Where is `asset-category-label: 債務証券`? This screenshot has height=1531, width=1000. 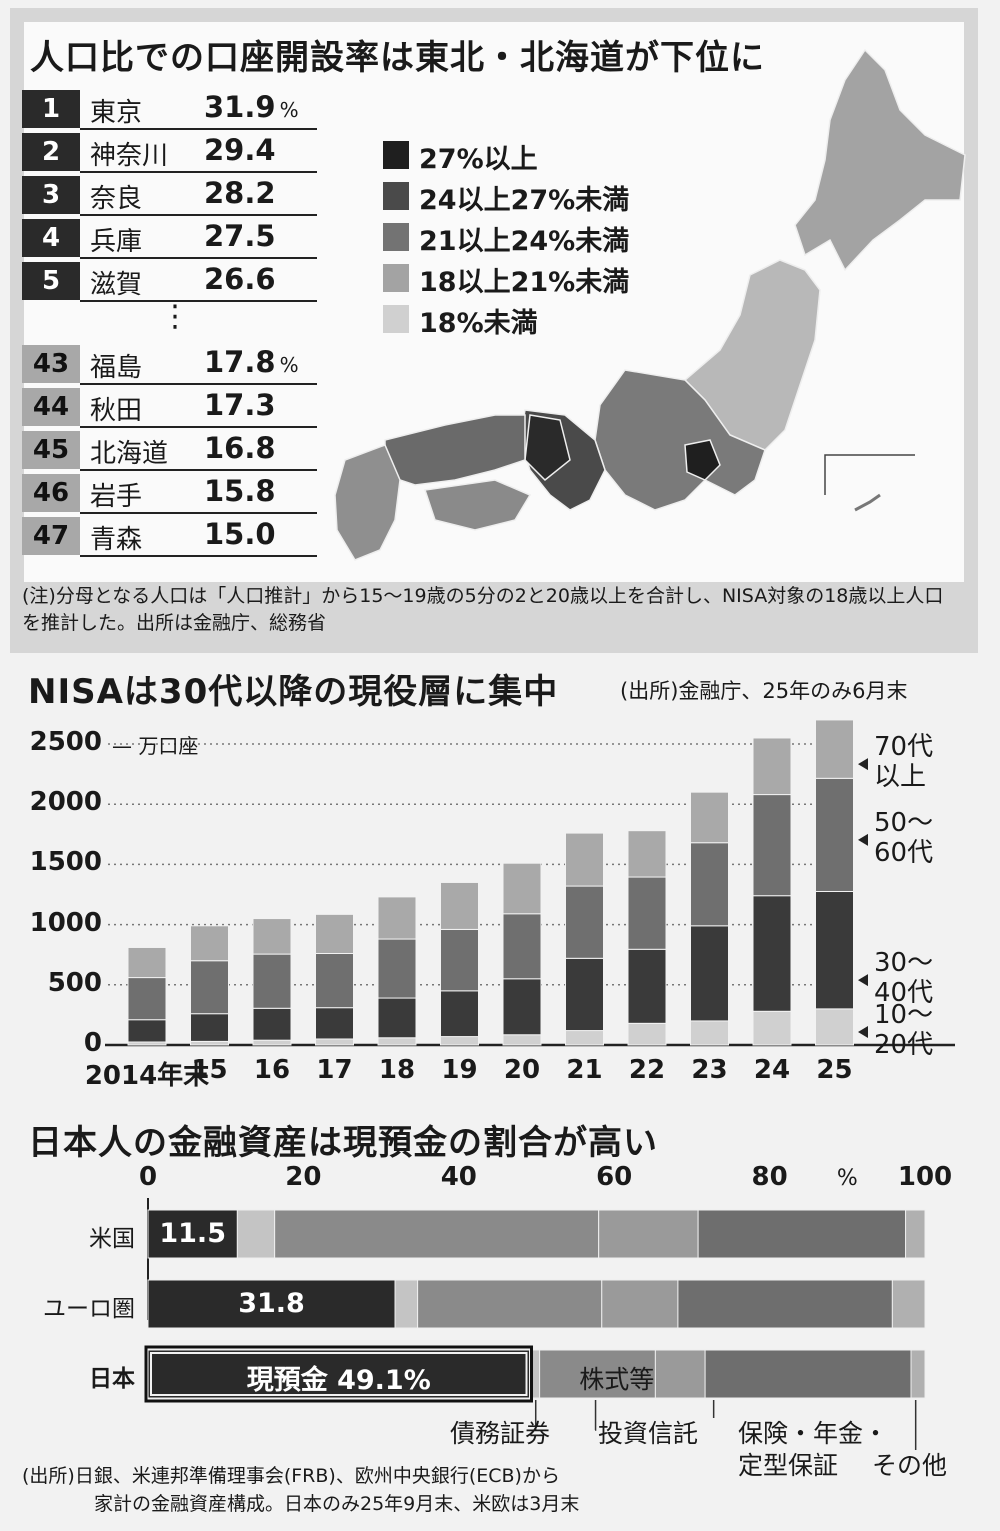
asset-category-label: 債務証券 is located at coordinates (500, 1433).